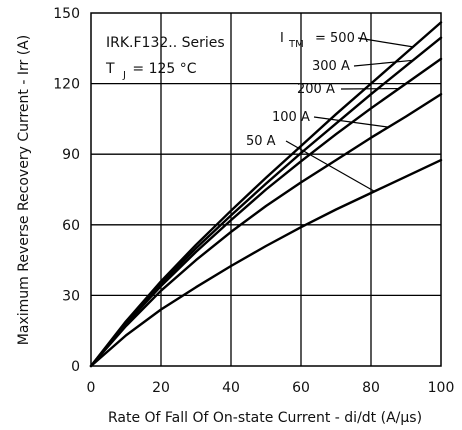 The image size is (462, 430). What do you see at coordinates (261, 141) in the screenshot?
I see `series-label: 50 A` at bounding box center [261, 141].